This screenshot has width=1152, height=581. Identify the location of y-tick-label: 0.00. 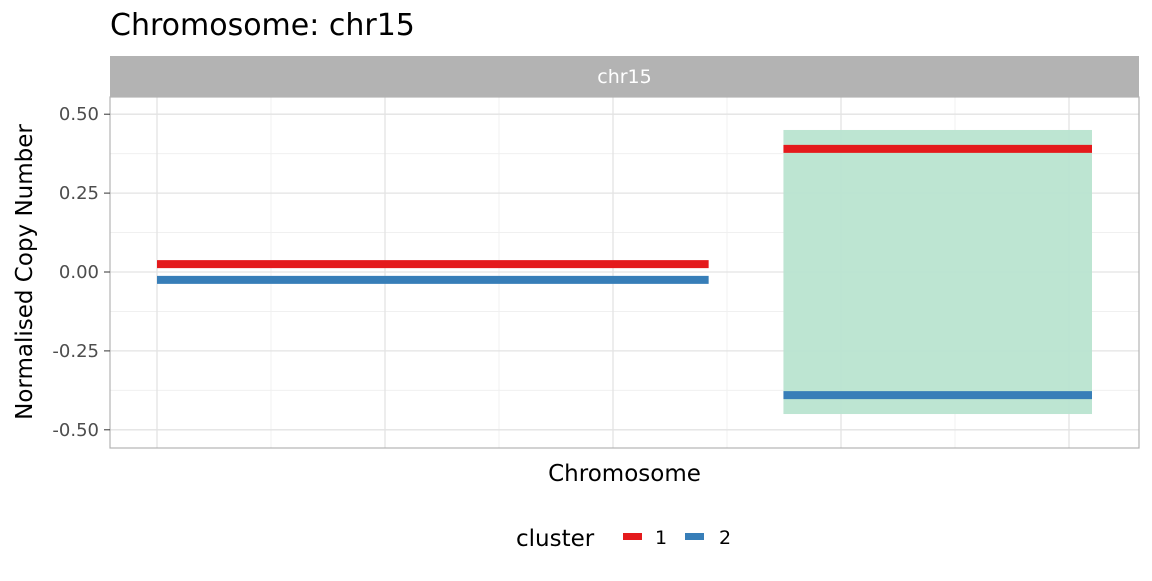
(79, 272).